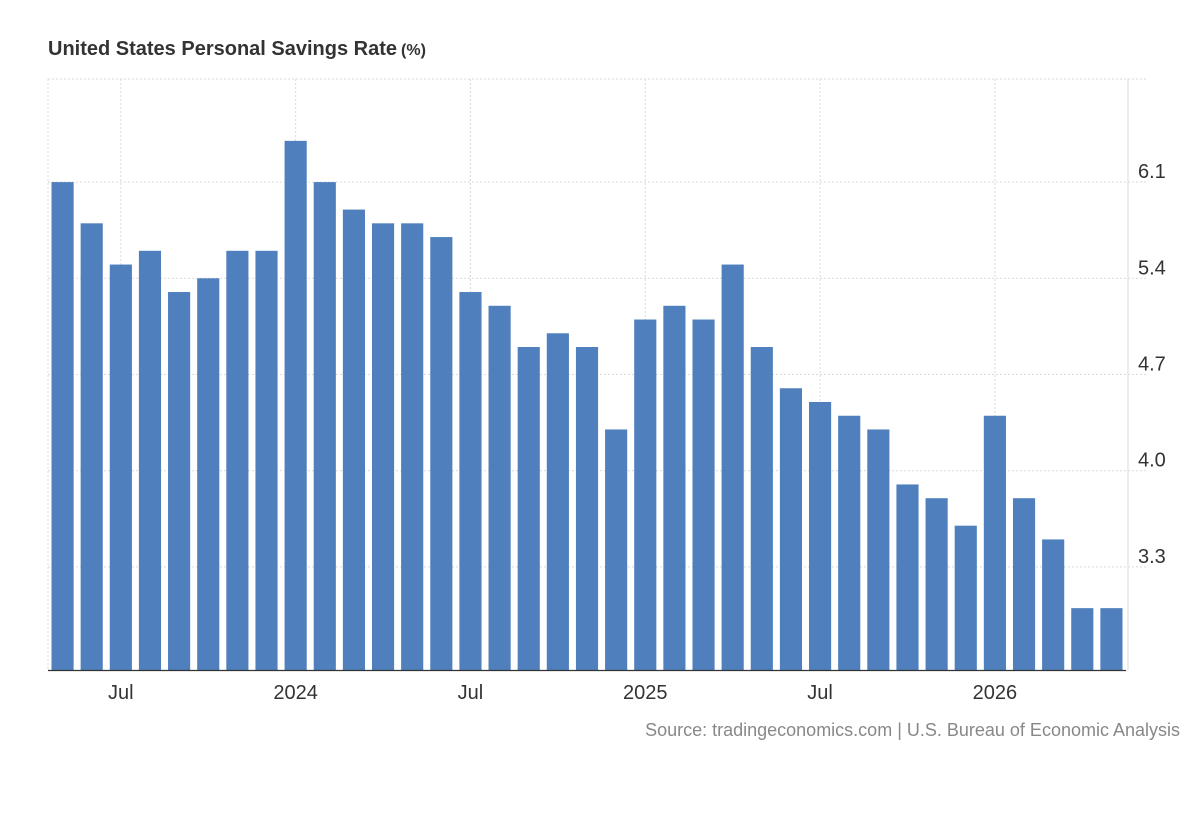 The height and width of the screenshot is (820, 1200). Describe the element at coordinates (1152, 365) in the screenshot. I see `y-tick-label: 4.7` at that location.